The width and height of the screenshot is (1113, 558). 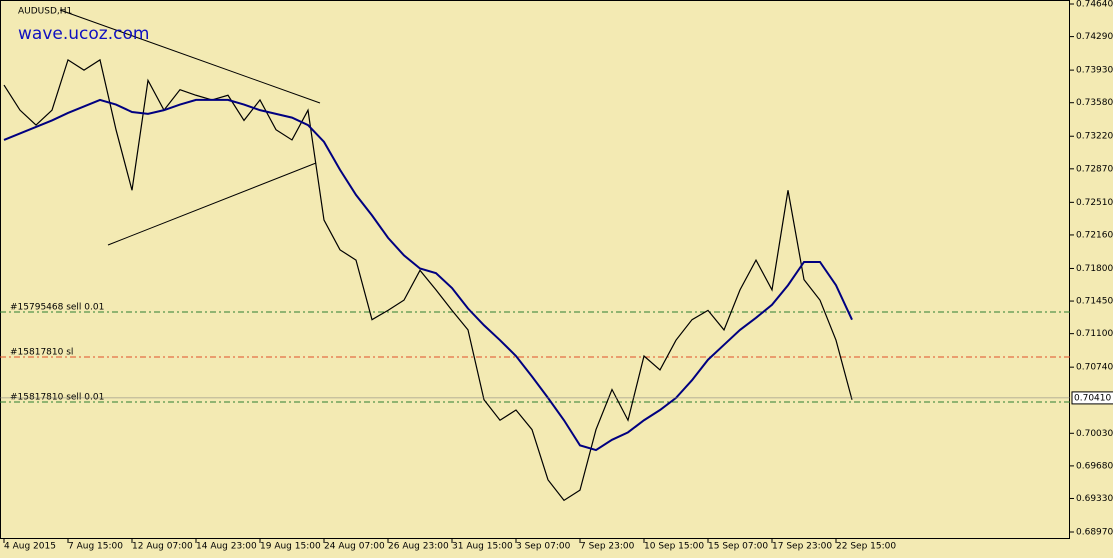 What do you see at coordinates (802, 547) in the screenshot?
I see `x-tick-label: 17 Sep 23:00` at bounding box center [802, 547].